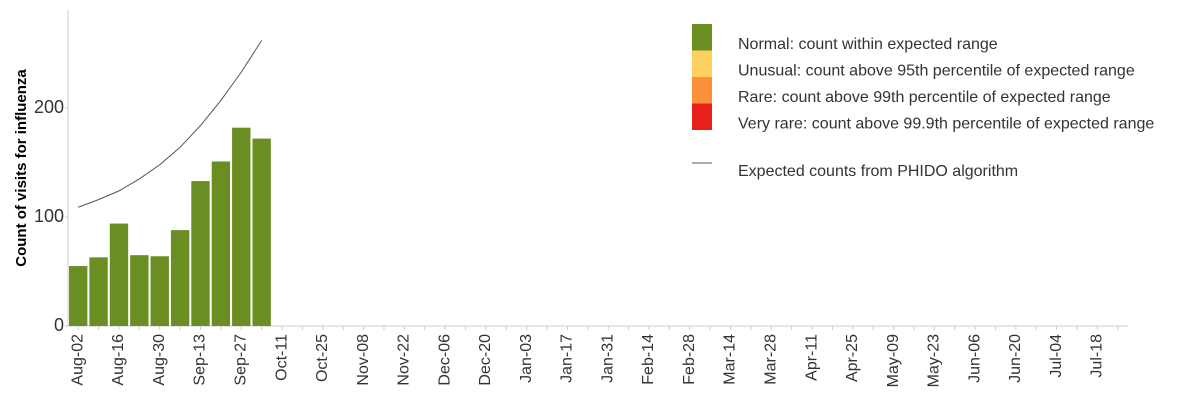 This screenshot has width=1182, height=416. I want to click on expected-line, so click(170, 124).